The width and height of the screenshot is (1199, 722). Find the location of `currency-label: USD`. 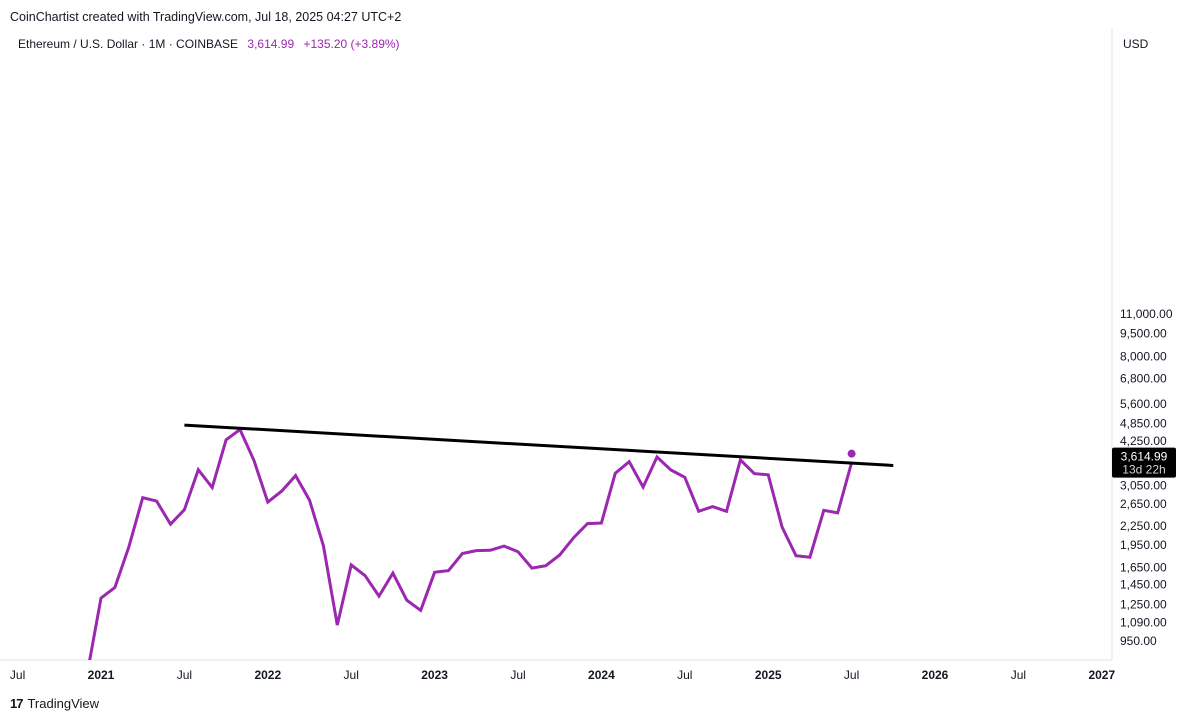

currency-label: USD is located at coordinates (1136, 44).